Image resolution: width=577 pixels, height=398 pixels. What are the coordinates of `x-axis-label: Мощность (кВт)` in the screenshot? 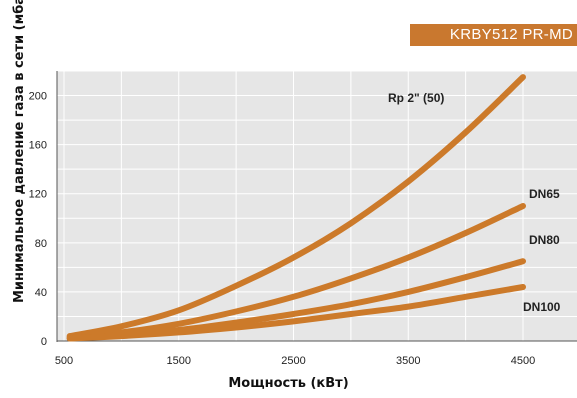 It's located at (288, 383).